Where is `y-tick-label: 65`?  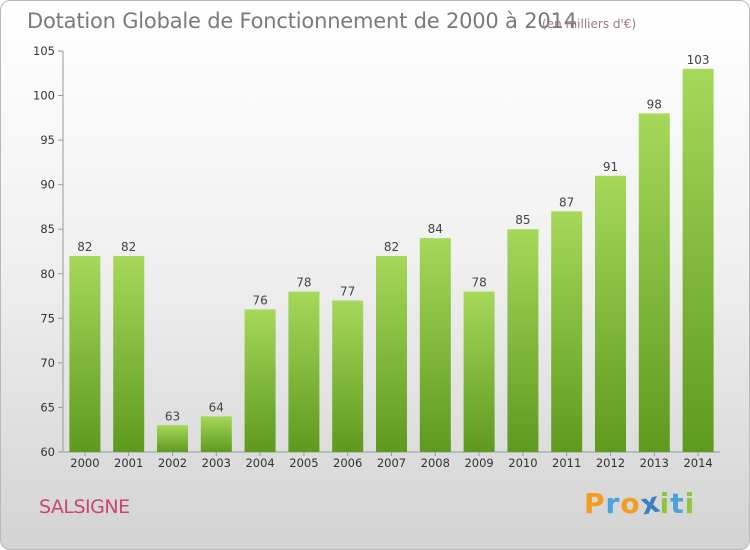 y-tick-label: 65 is located at coordinates (47, 407).